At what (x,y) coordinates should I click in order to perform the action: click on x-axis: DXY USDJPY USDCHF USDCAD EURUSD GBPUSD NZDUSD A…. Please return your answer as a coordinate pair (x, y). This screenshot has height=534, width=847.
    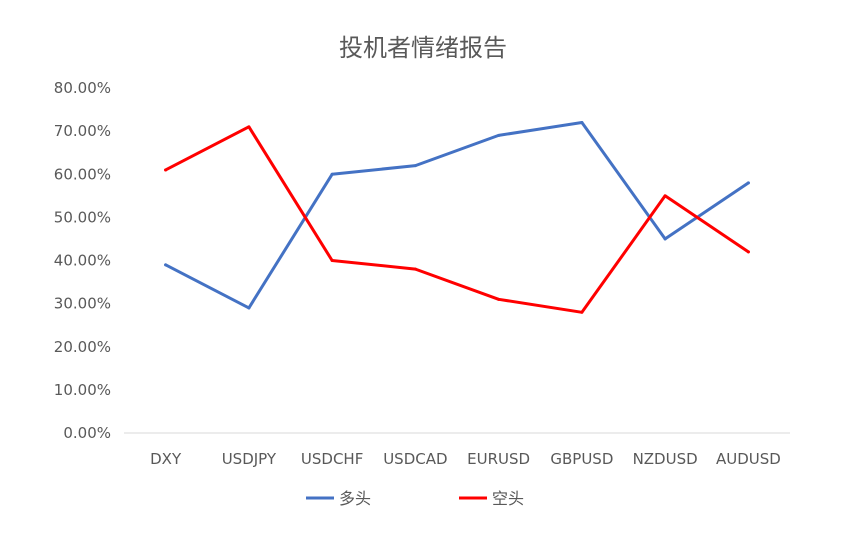
    Looking at the image, I should click on (457, 450).